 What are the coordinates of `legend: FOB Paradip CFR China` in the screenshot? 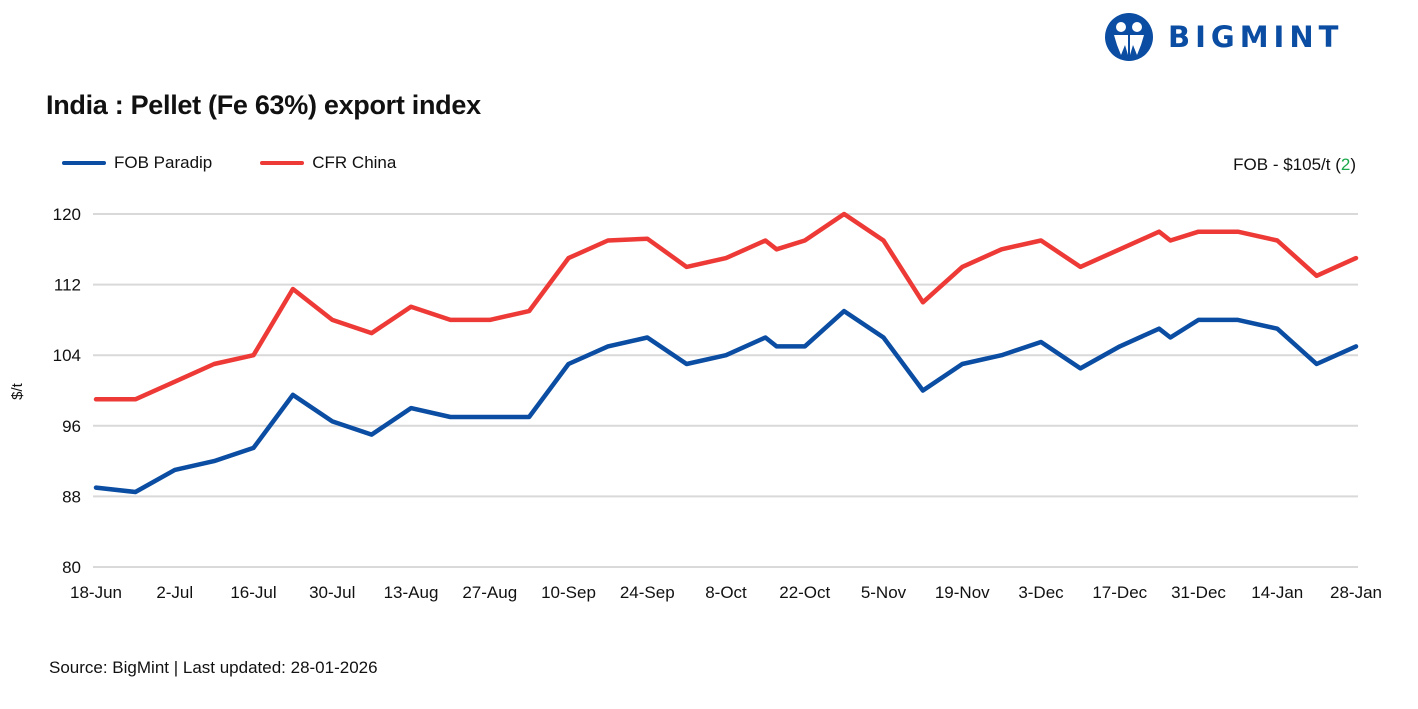 It's located at (229, 163).